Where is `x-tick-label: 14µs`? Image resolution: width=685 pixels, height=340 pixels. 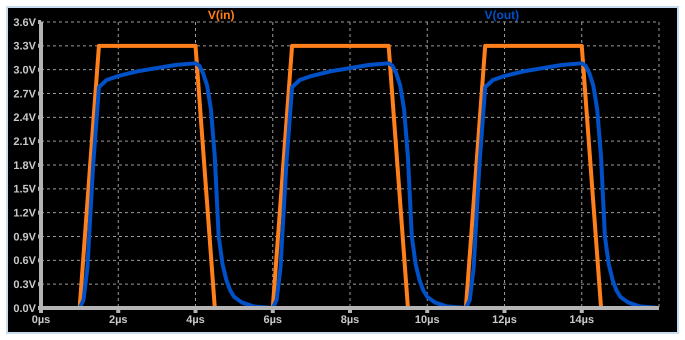
x-tick-label: 14µs is located at coordinates (581, 320).